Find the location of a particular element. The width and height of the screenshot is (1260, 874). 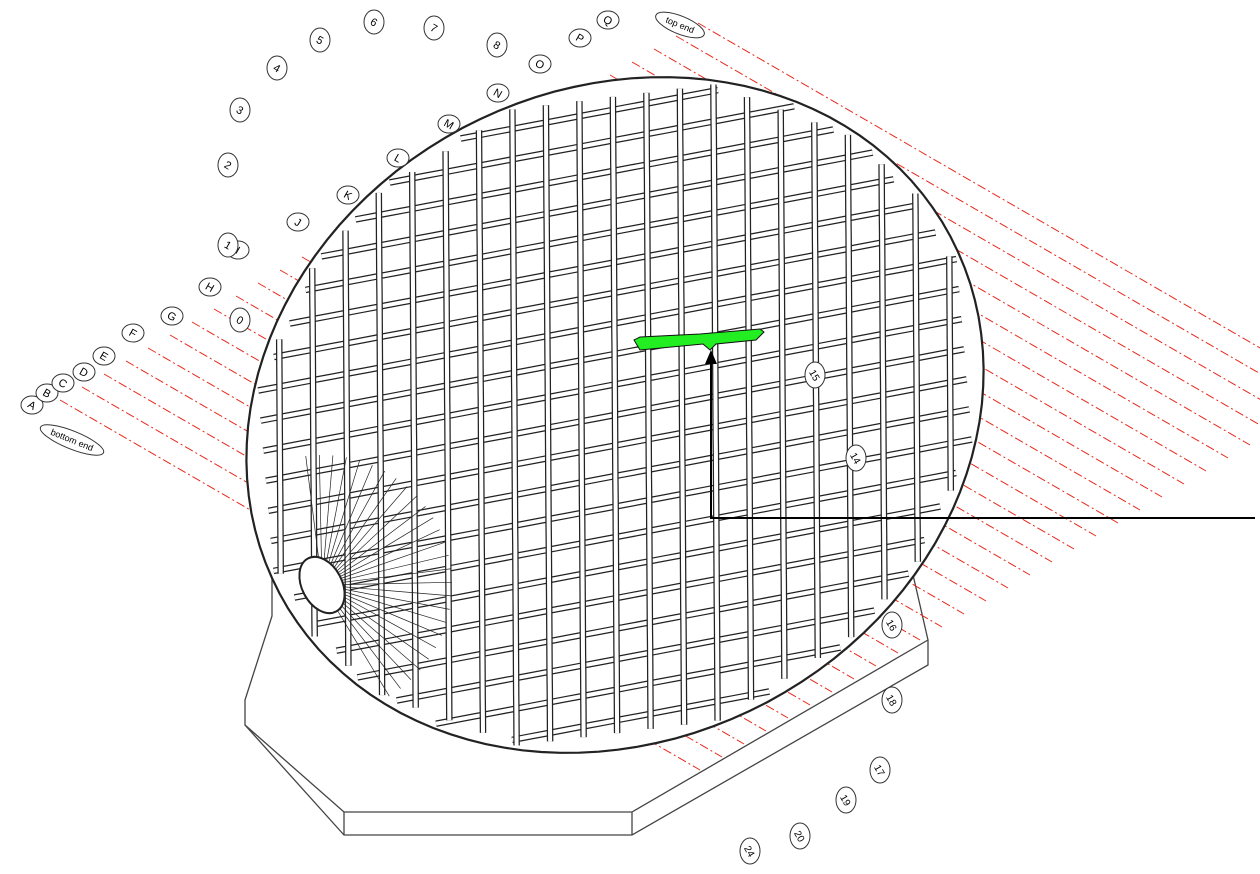

svg-text: 0 is located at coordinates (239, 320).